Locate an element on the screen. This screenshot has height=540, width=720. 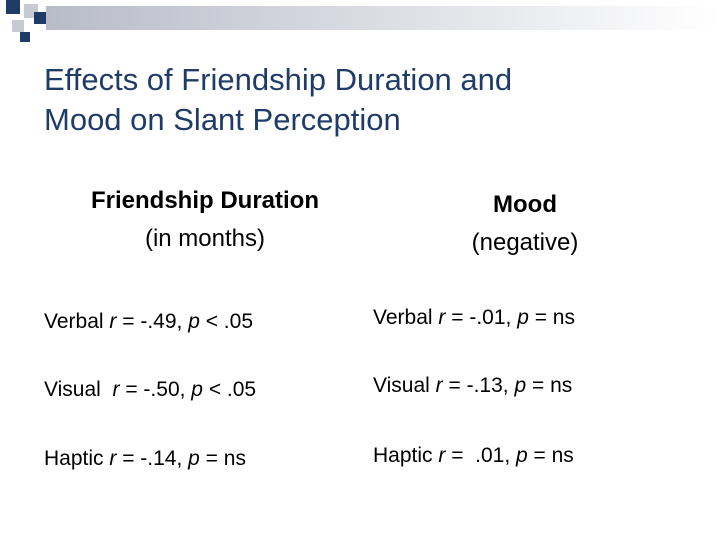
header-decoration is located at coordinates (363, 21).